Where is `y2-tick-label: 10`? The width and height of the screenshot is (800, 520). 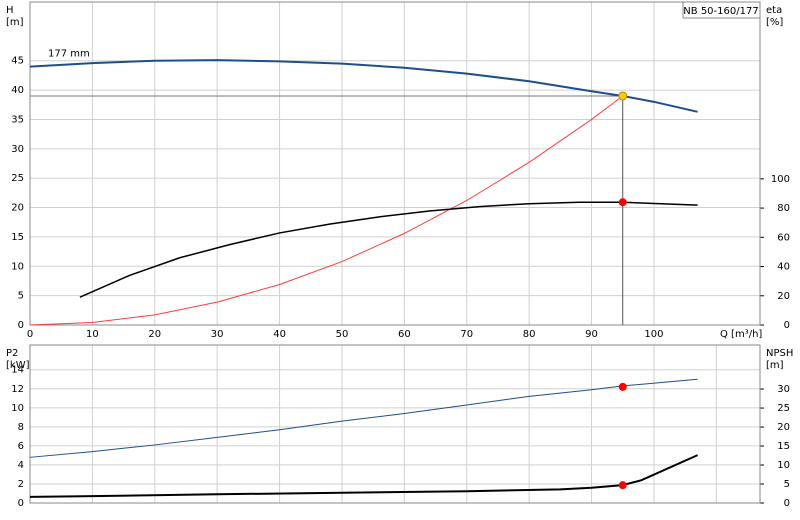 y2-tick-label: 10 is located at coordinates (783, 465).